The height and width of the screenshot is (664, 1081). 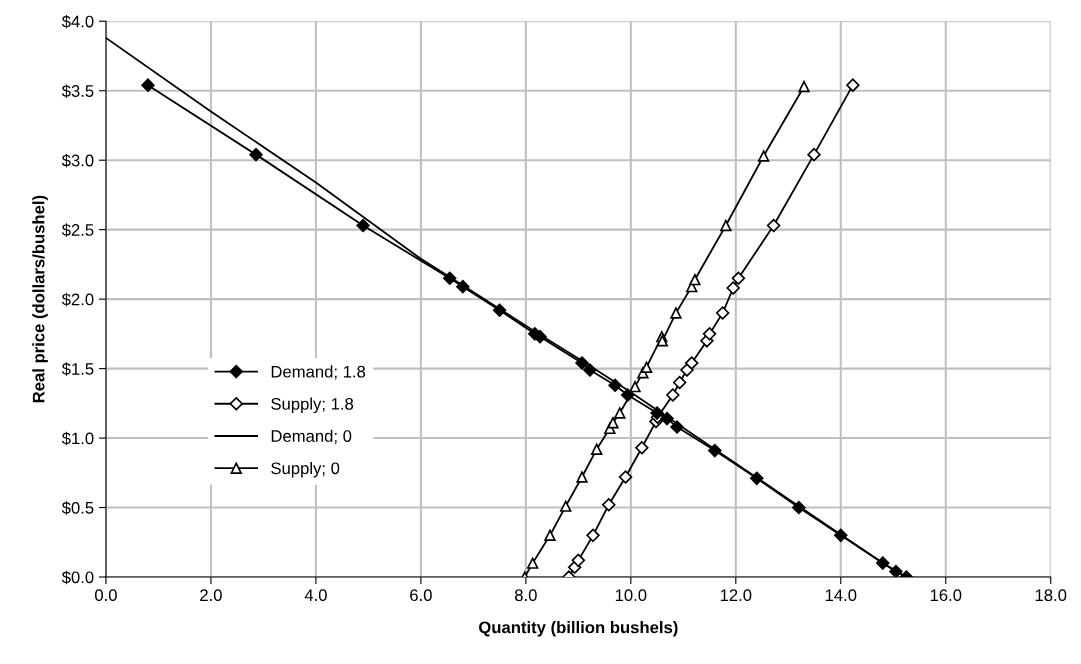 I want to click on x-tick-label: 4.0, so click(x=315, y=595).